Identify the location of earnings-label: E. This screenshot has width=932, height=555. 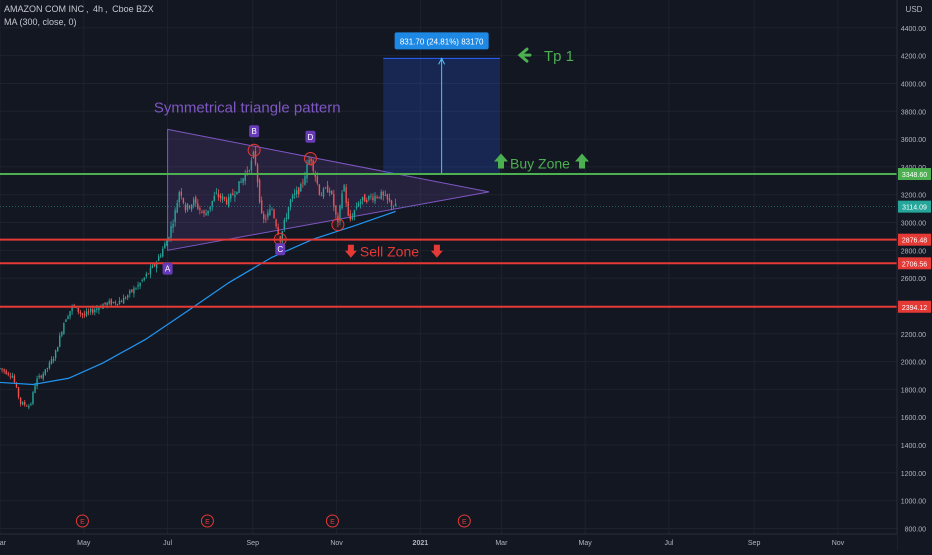
(207, 522).